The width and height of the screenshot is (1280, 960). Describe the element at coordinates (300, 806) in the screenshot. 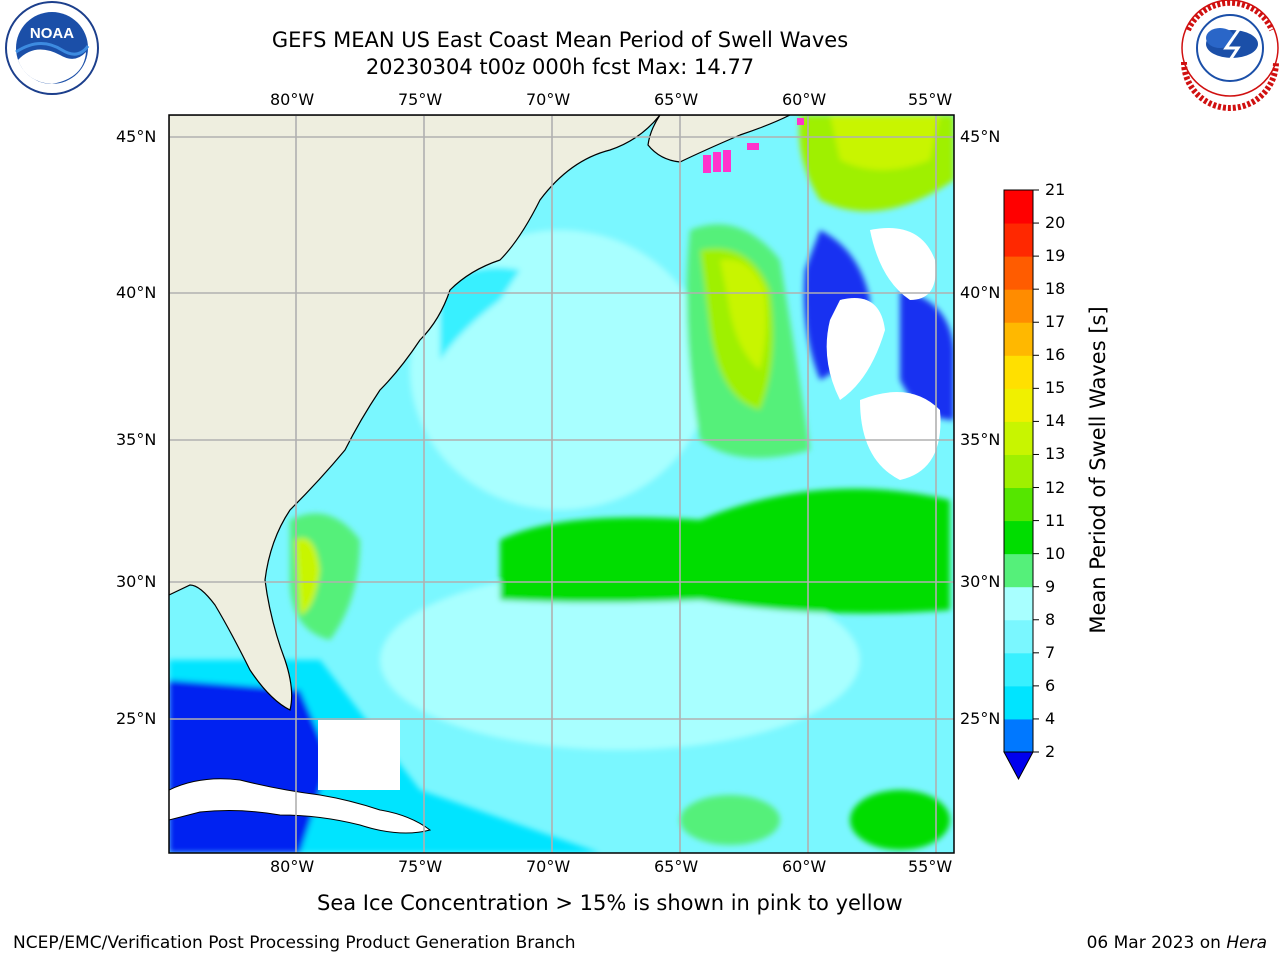

I see `land-cuba` at that location.